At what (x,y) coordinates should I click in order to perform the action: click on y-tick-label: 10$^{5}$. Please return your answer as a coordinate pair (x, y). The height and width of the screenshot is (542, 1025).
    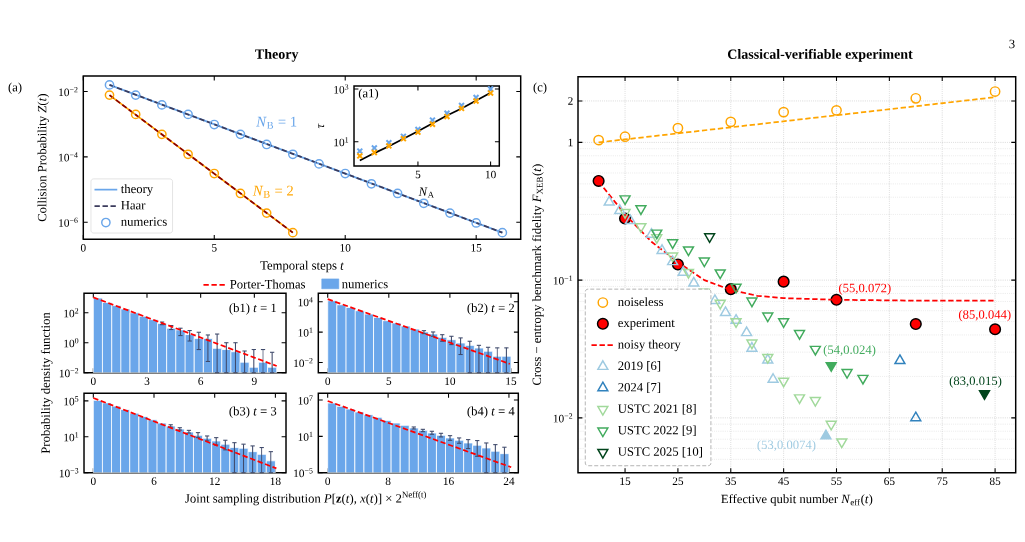
    Looking at the image, I should click on (71, 401).